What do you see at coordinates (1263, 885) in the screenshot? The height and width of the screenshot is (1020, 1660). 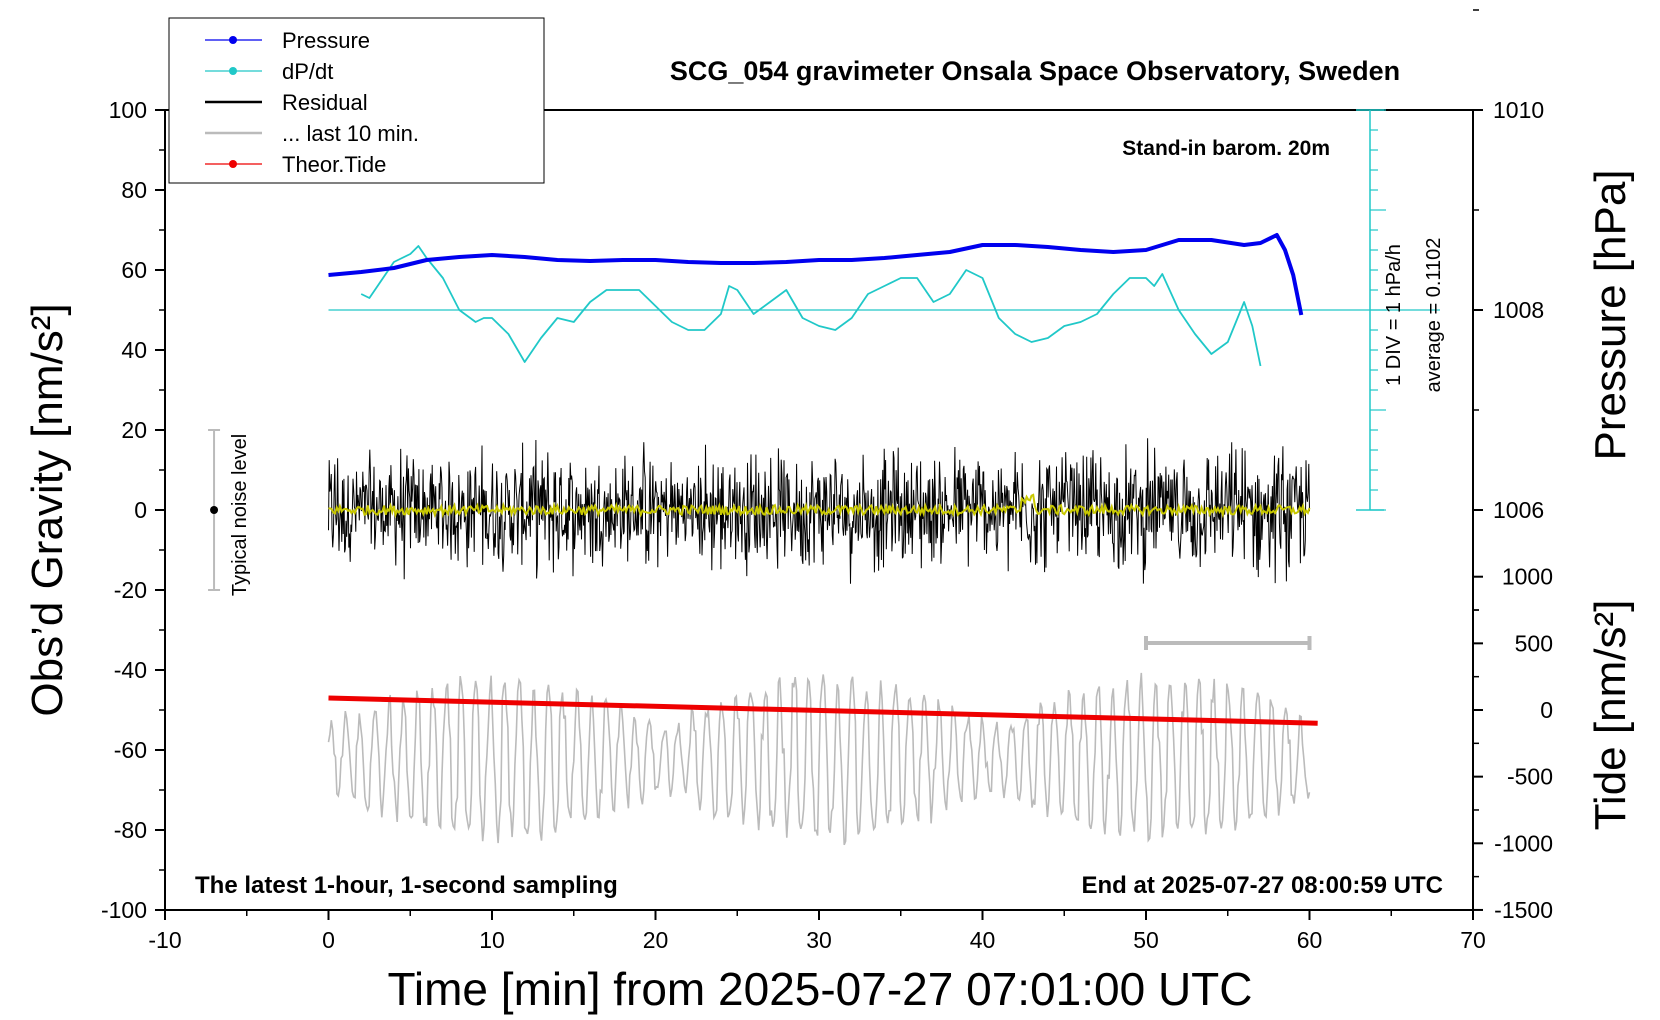 I see `end-time-note: End at 2025-07-27 08:00:59 UTC` at bounding box center [1263, 885].